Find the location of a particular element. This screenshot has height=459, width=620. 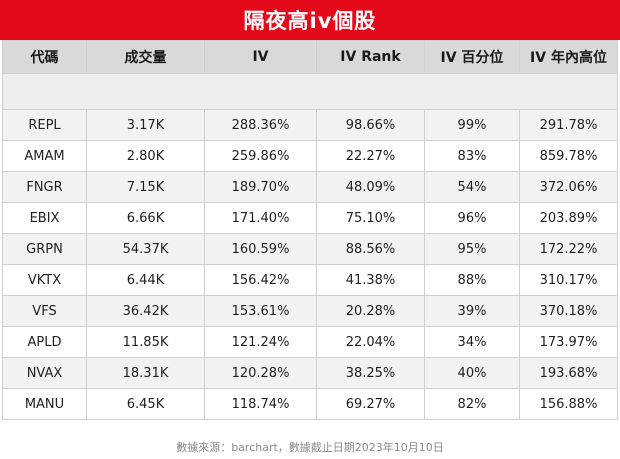

cell-code: FNGR is located at coordinates (44, 187).